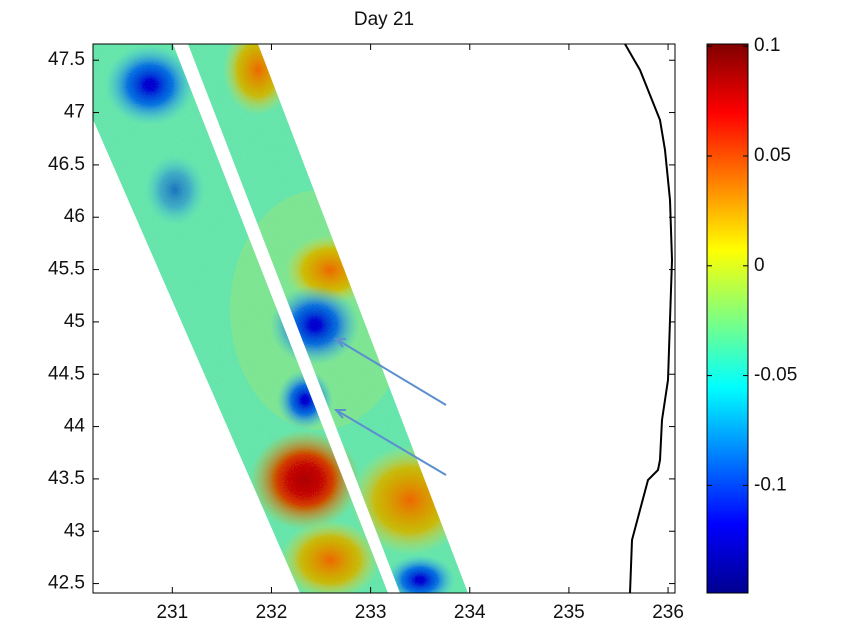 The image size is (846, 629). Describe the element at coordinates (66, 478) in the screenshot. I see `y-tick-label: 43.5` at that location.